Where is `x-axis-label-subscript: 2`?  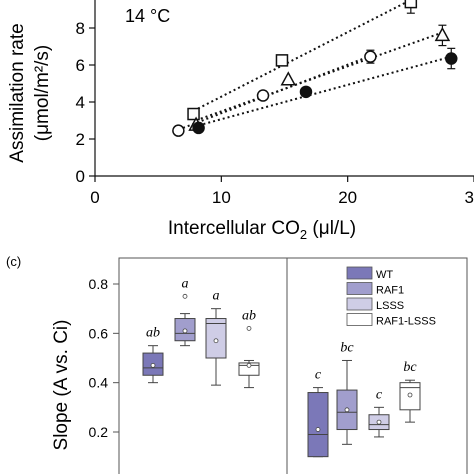
x-axis-label-subscript: 2 is located at coordinates (303, 234).